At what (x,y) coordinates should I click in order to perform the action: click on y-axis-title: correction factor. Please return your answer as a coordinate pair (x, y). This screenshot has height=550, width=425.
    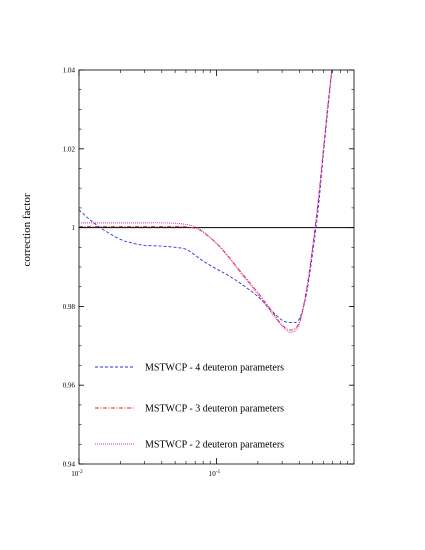
    Looking at the image, I should click on (27, 229).